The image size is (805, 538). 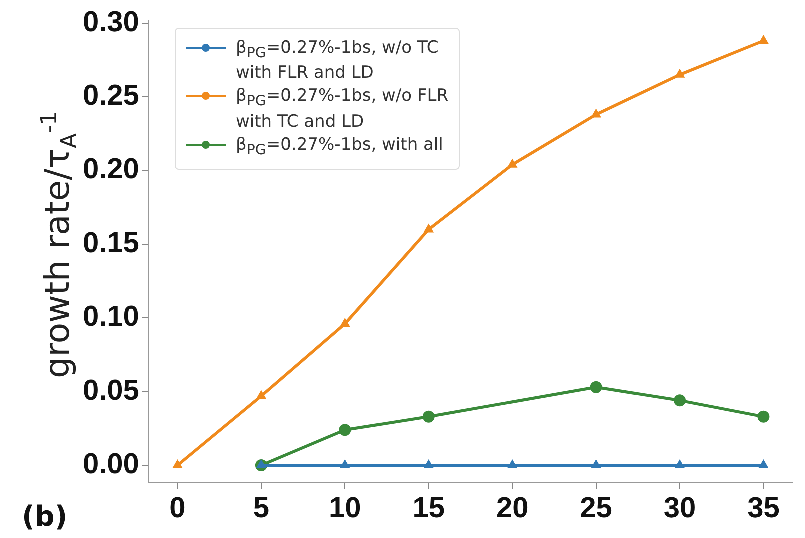 What do you see at coordinates (512, 508) in the screenshot?
I see `x-tick-label: 20` at bounding box center [512, 508].